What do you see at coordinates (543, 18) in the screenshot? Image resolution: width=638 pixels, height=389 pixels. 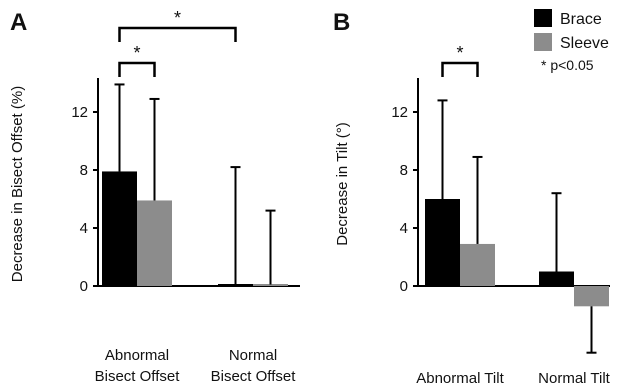 I see `legend-swatch-brace` at bounding box center [543, 18].